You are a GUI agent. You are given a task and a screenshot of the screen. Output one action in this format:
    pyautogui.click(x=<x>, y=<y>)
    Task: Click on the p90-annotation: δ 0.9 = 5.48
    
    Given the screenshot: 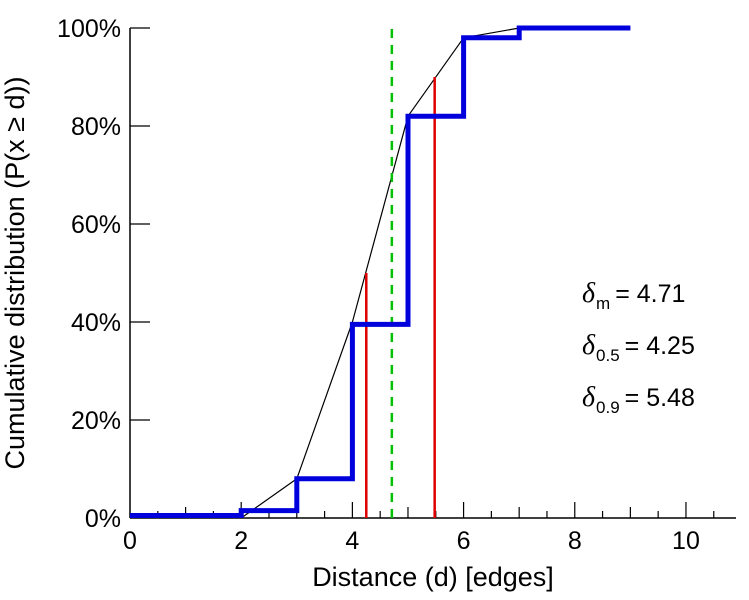 What is the action you would take?
    pyautogui.click(x=638, y=408)
    